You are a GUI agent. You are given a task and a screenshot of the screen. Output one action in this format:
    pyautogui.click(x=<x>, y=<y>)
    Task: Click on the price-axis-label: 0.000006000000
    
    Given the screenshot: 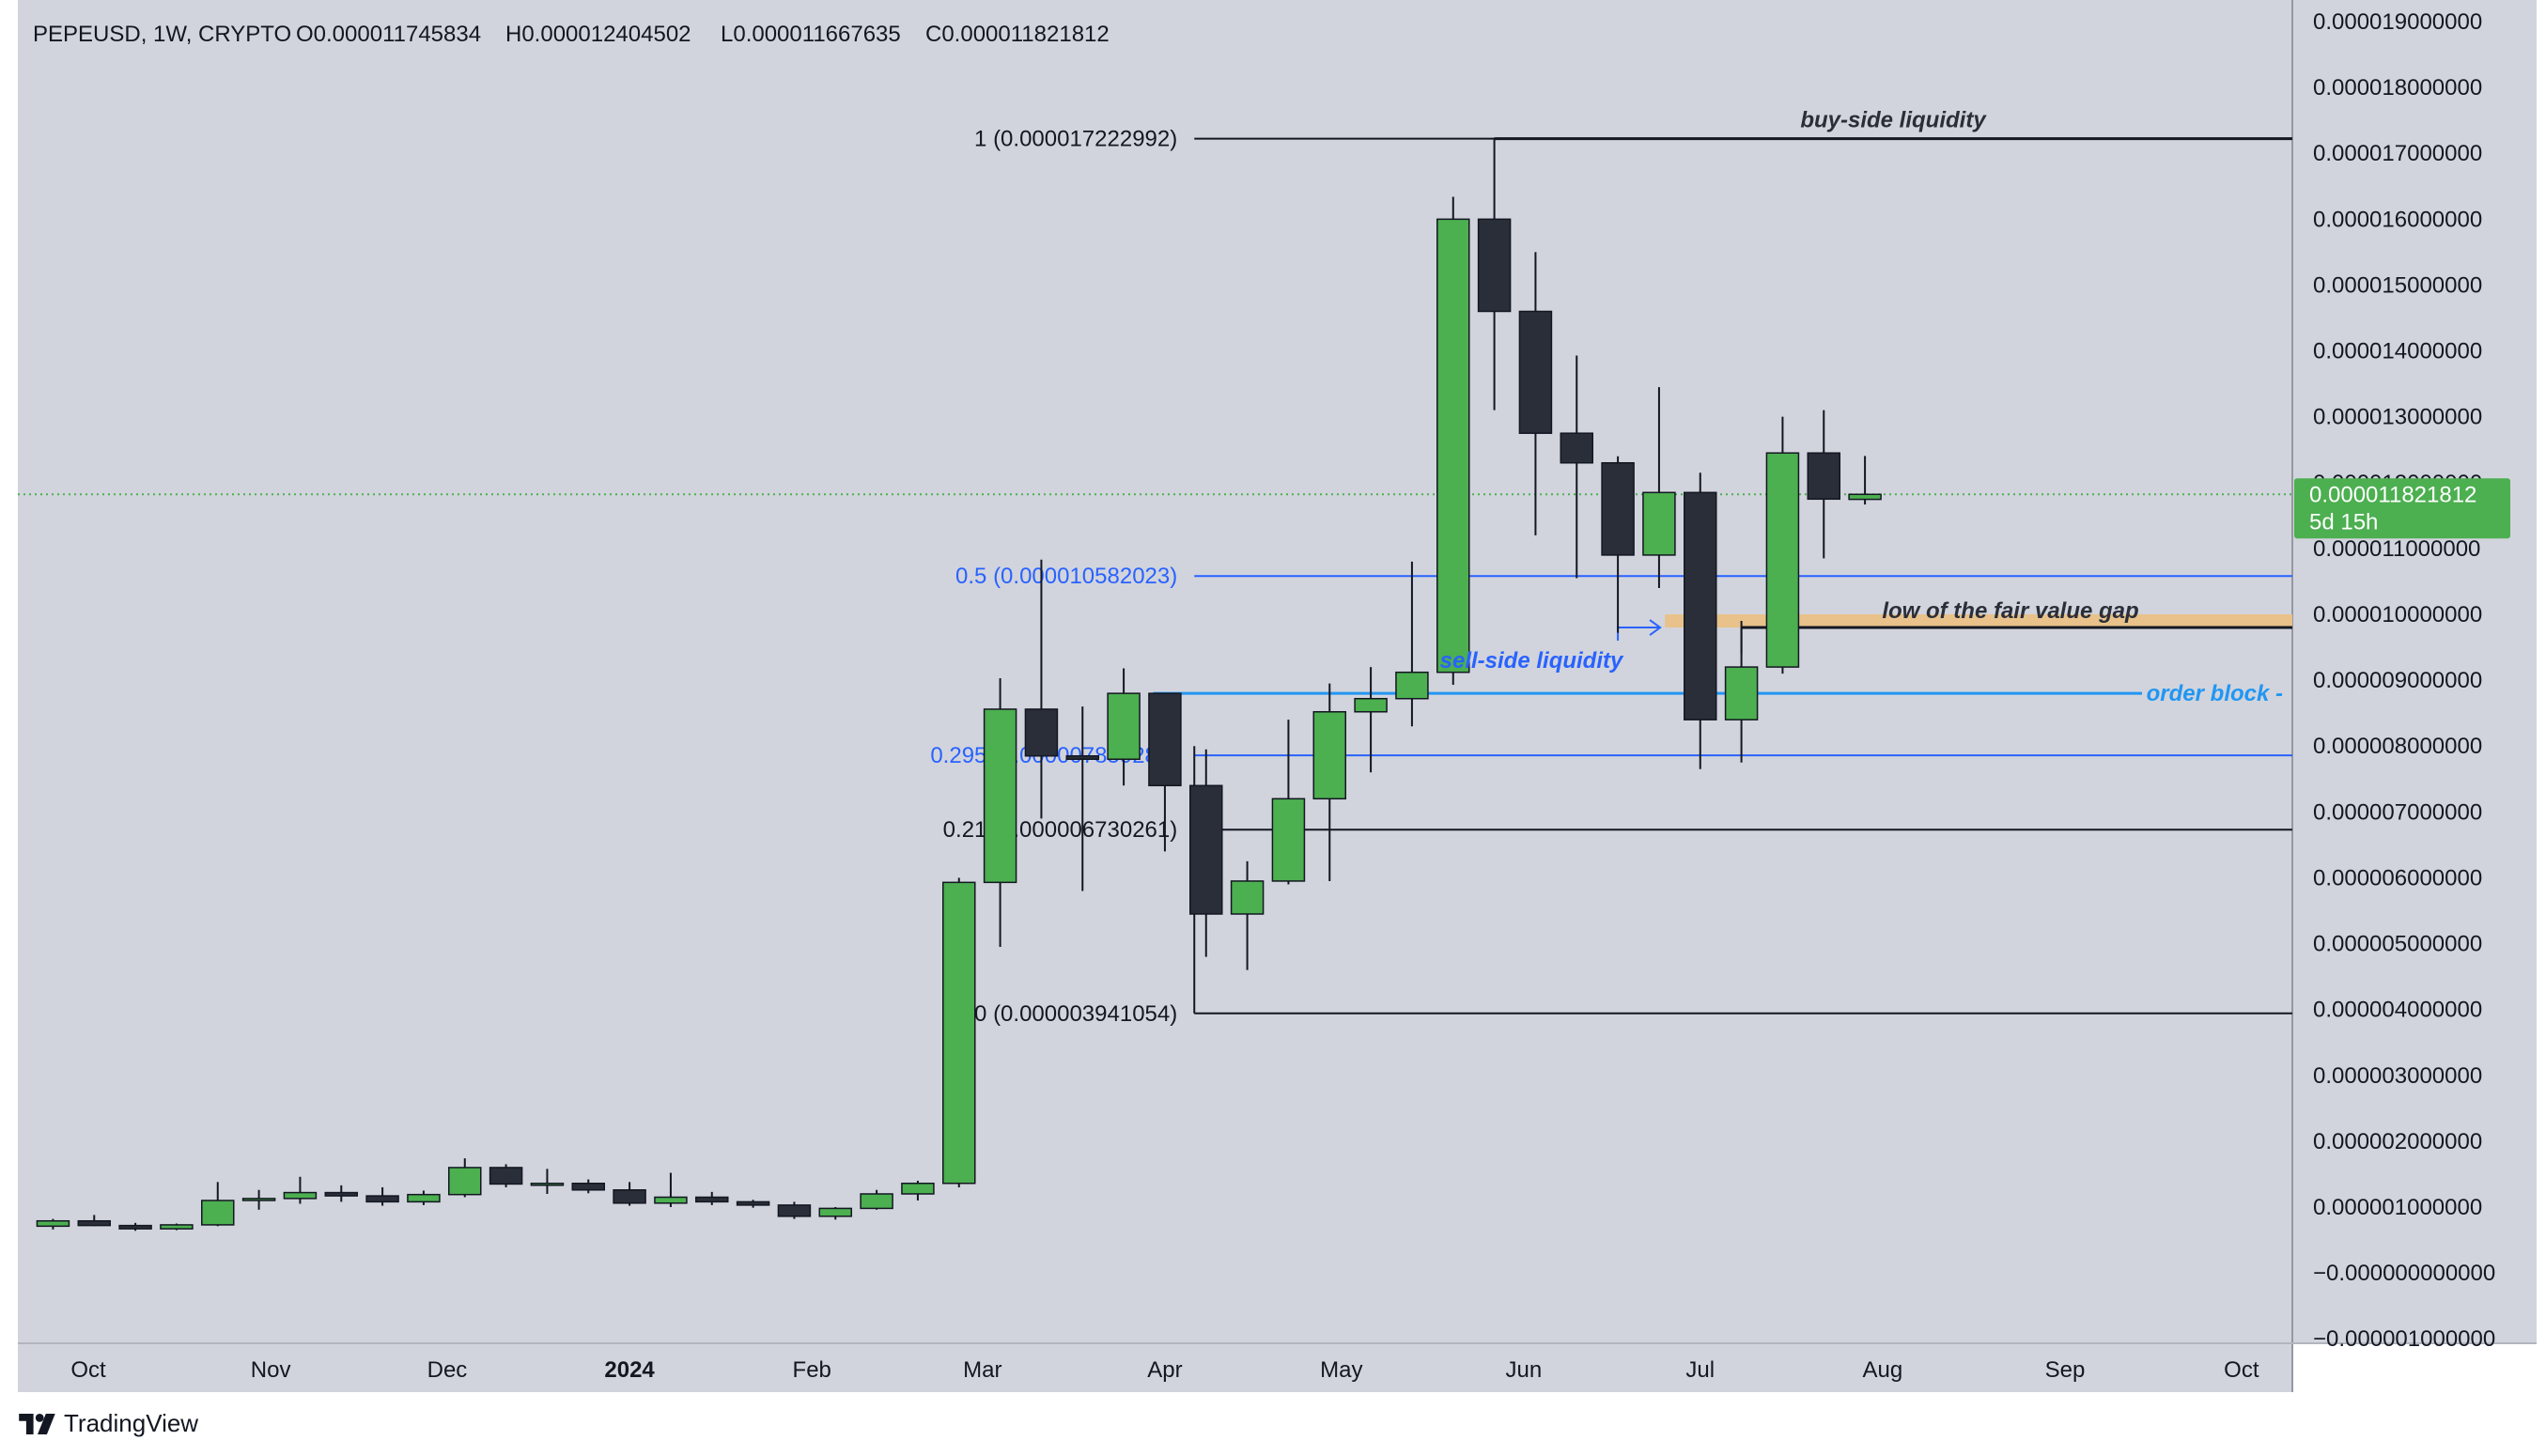 What is the action you would take?
    pyautogui.click(x=2398, y=878)
    